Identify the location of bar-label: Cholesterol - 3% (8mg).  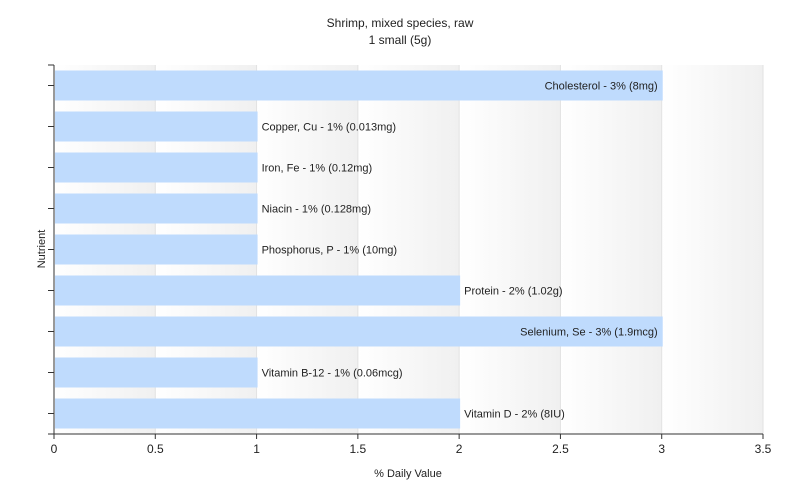
(601, 87).